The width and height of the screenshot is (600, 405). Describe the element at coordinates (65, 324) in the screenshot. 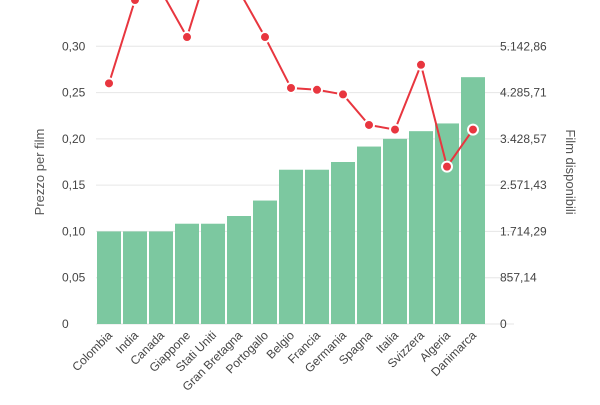

I see `left-tick-label: 0` at that location.